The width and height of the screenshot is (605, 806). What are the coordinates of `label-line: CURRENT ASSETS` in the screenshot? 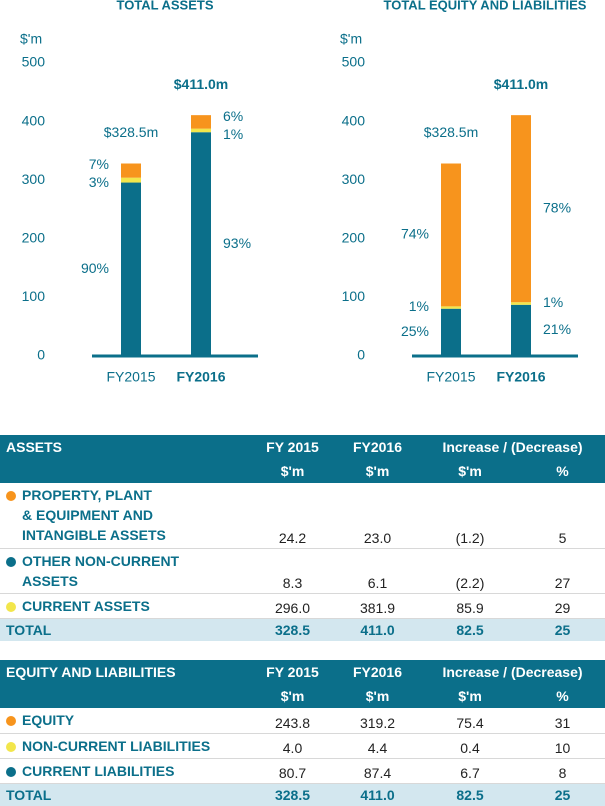 It's located at (128, 606).